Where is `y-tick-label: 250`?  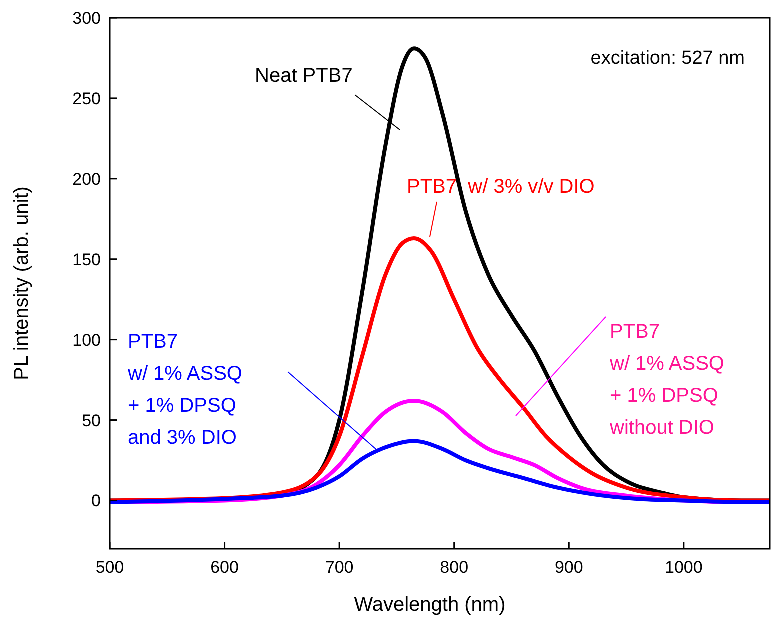 y-tick-label: 250 is located at coordinates (86, 98).